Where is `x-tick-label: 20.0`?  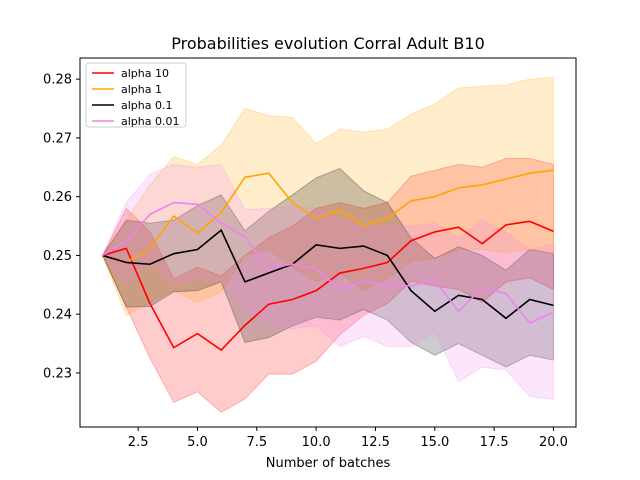
x-tick-label: 20.0 is located at coordinates (553, 442).